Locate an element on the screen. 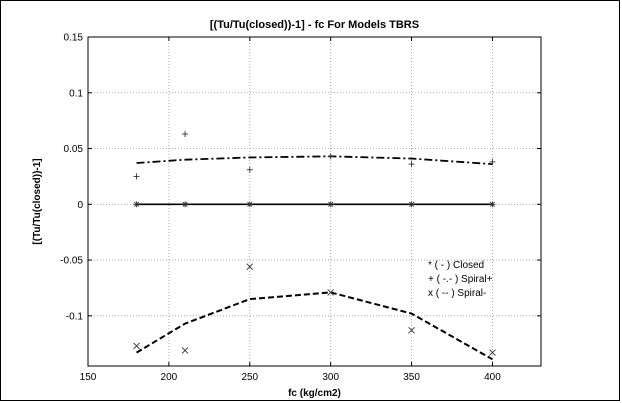  chart-title: [(Tu/Tu(closed))-1] - fc For Models TBRS is located at coordinates (314, 25).